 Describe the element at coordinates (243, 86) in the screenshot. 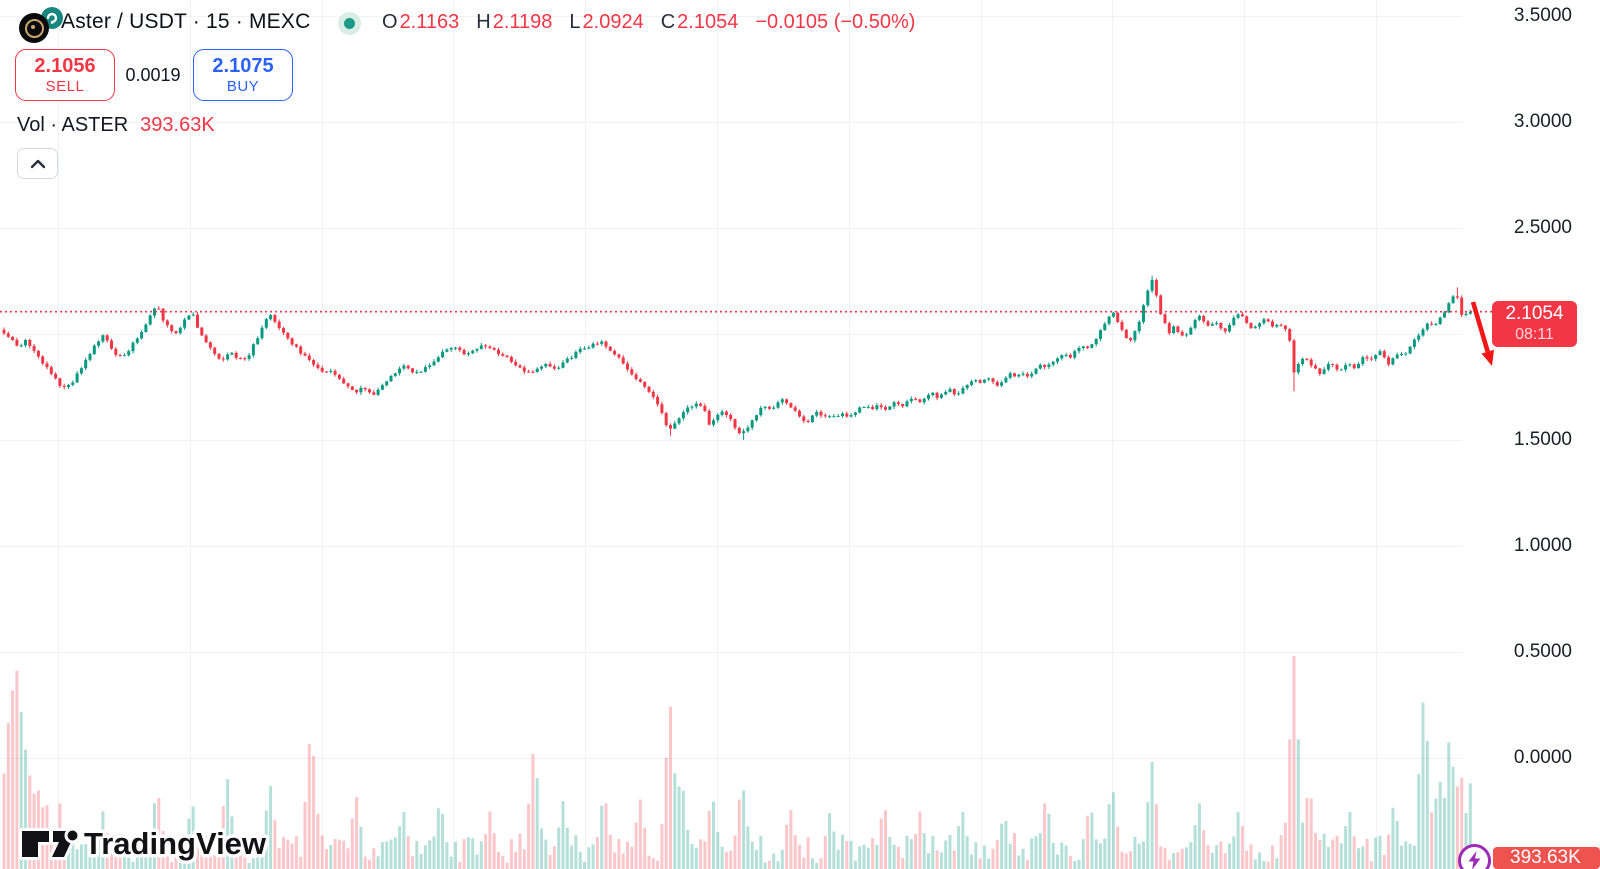

I see `buy-button-label: BUY` at that location.